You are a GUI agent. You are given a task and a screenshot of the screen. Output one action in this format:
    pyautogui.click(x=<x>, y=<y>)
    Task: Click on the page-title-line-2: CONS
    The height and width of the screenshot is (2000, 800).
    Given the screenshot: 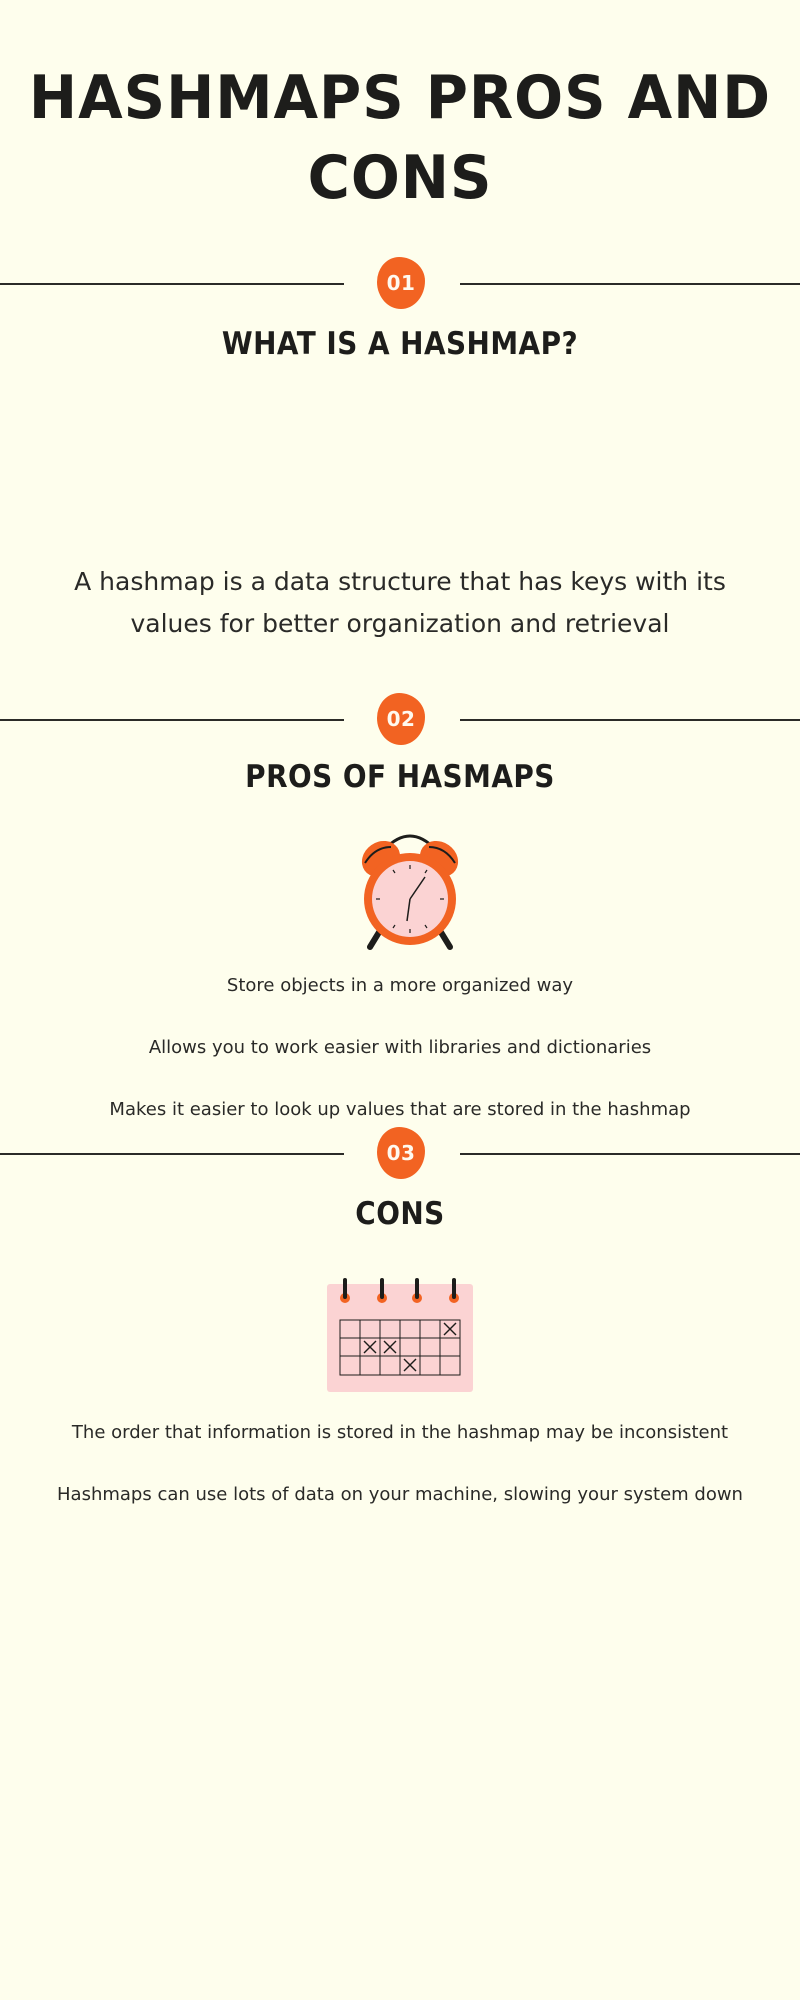 What is the action you would take?
    pyautogui.click(x=400, y=178)
    